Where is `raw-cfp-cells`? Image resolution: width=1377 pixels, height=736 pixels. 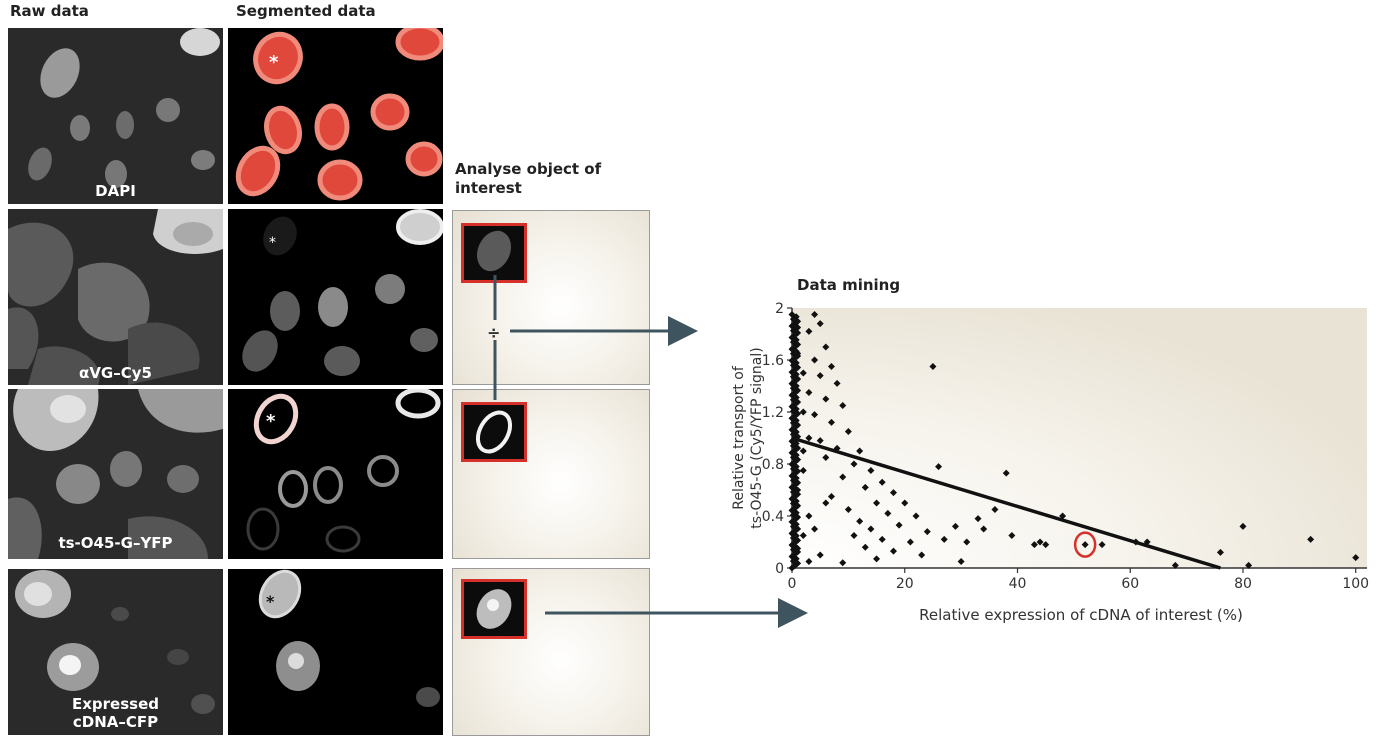 raw-cfp-cells is located at coordinates (115, 642).